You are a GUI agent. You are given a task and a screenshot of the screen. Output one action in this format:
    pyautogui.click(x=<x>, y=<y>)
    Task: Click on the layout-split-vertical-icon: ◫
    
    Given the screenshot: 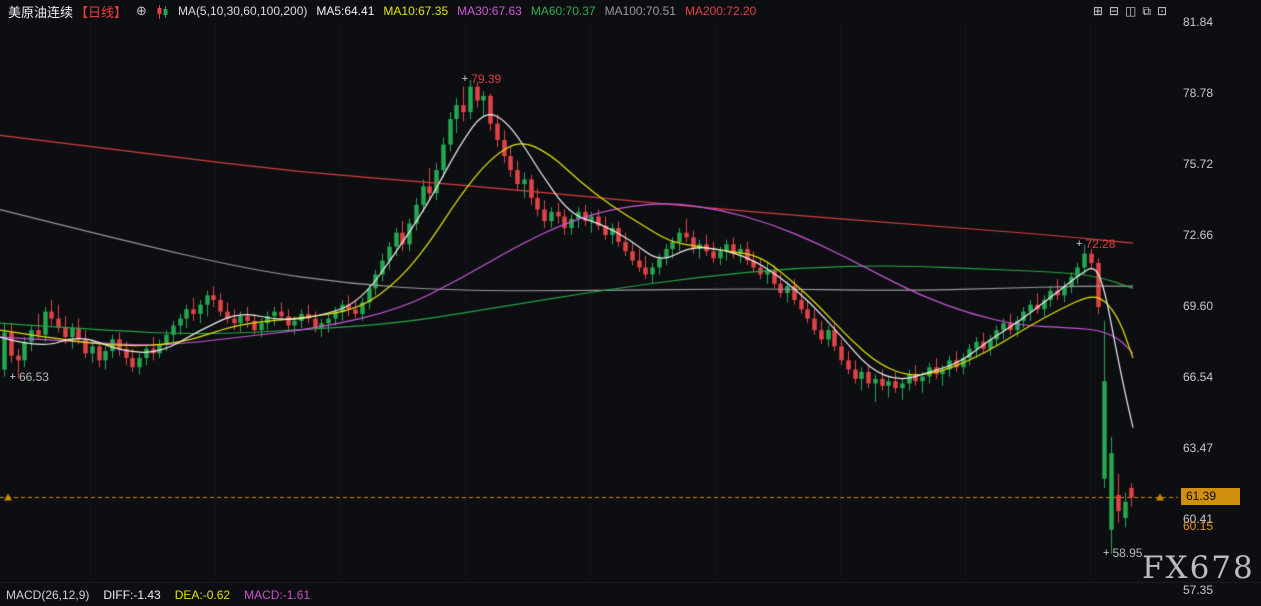 What is the action you would take?
    pyautogui.click(x=1131, y=11)
    